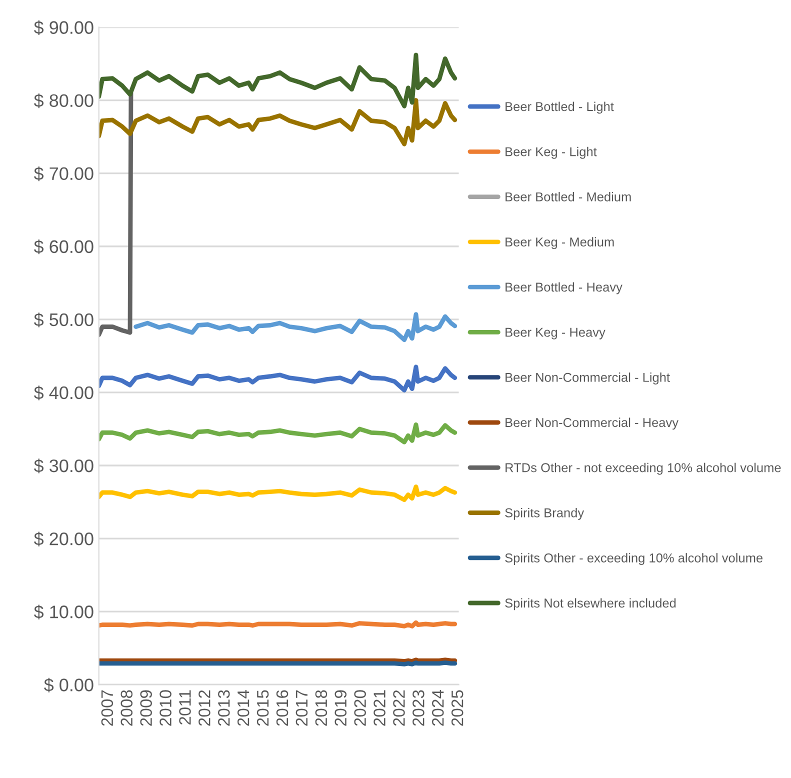 The image size is (791, 778). Describe the element at coordinates (564, 288) in the screenshot. I see `legend-label: Beer Bottled - Heavy` at that location.